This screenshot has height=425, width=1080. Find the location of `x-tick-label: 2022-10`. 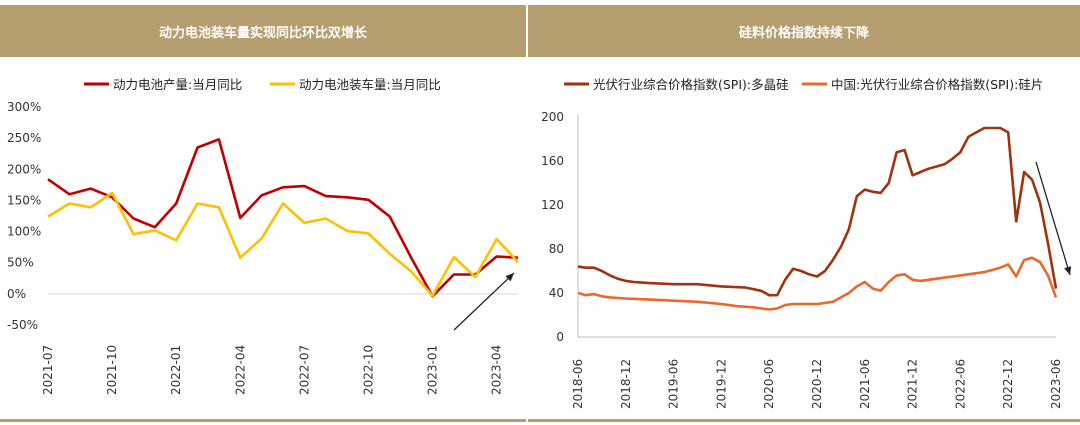

x-tick-label: 2022-10 is located at coordinates (368, 370).